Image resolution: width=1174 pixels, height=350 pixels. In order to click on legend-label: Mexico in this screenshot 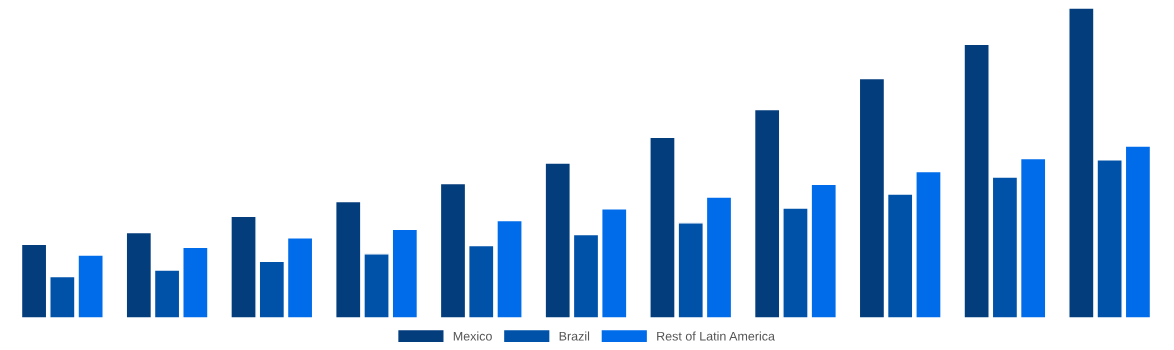, I will do `click(472, 336)`.